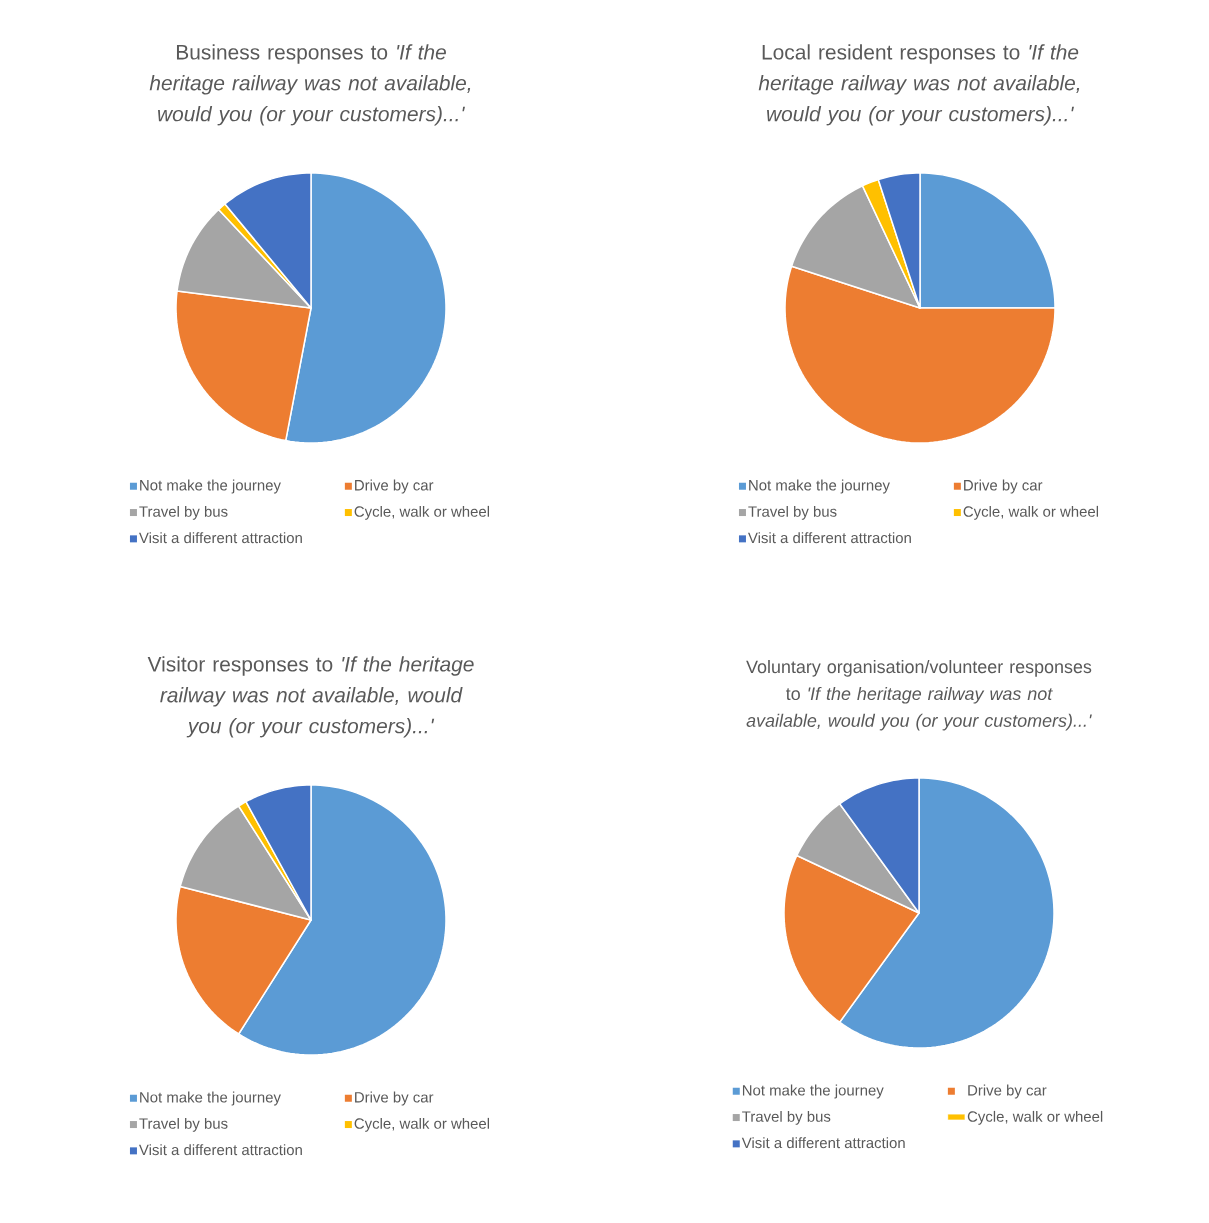 This screenshot has width=1209, height=1223. I want to click on chart-title: Visitor responses to 'If the heritage railway was not available, would you (or your customers)...', so click(310, 697).